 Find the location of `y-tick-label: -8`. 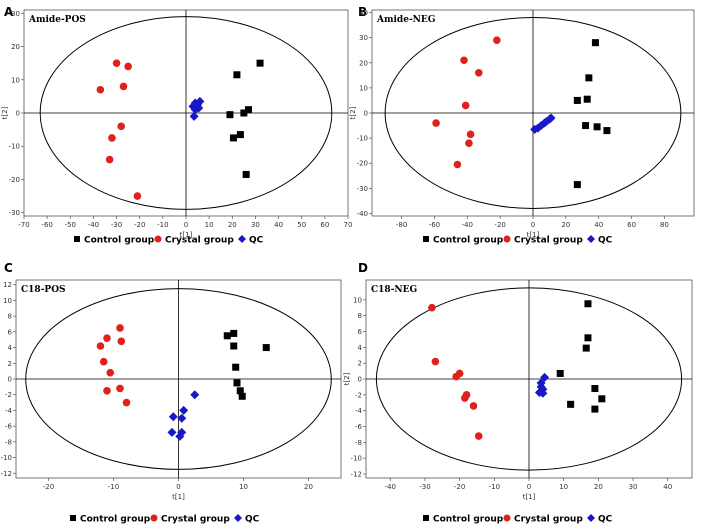

y-tick-label: -8 is located at coordinates (358, 443).